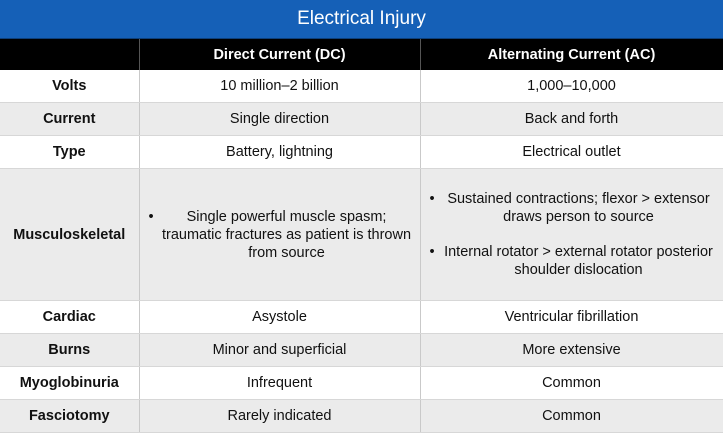 The width and height of the screenshot is (723, 433). I want to click on dc-cell: Battery, lightning, so click(280, 152).